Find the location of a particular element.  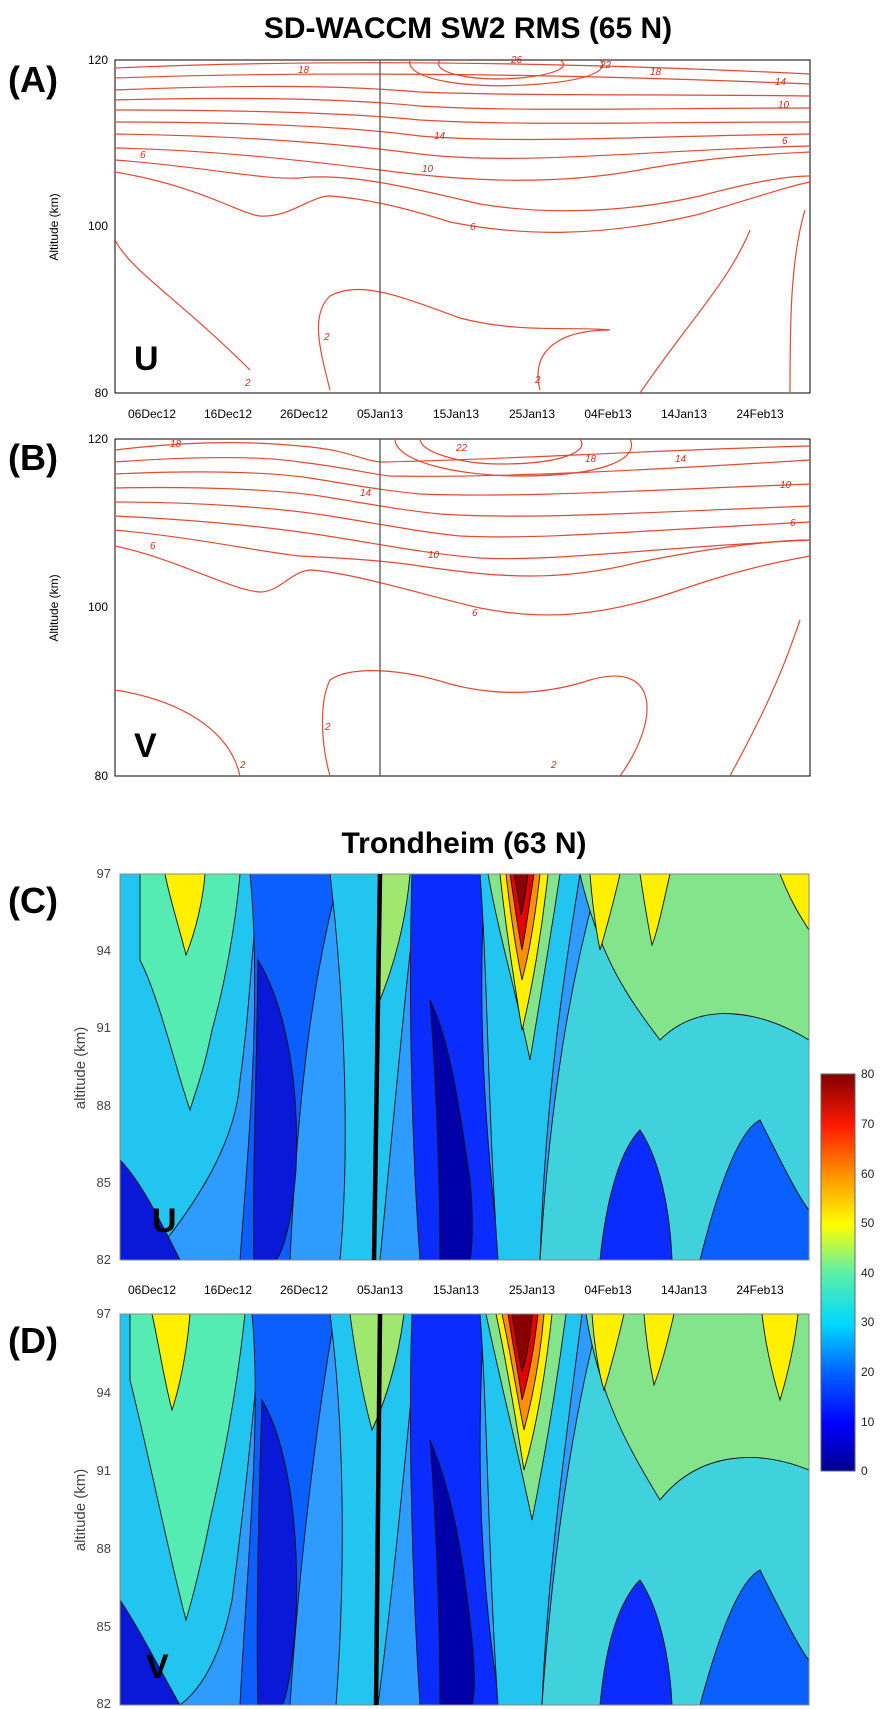

colorbar-tick: 50 is located at coordinates (868, 1223).